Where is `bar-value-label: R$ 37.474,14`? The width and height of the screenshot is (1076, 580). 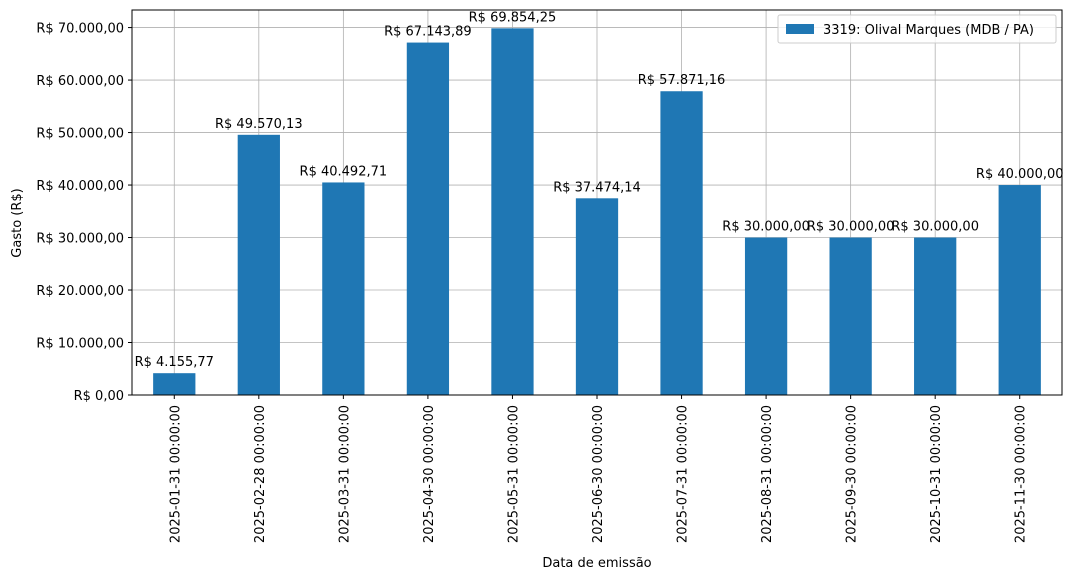
bar-value-label: R$ 37.474,14 is located at coordinates (597, 187).